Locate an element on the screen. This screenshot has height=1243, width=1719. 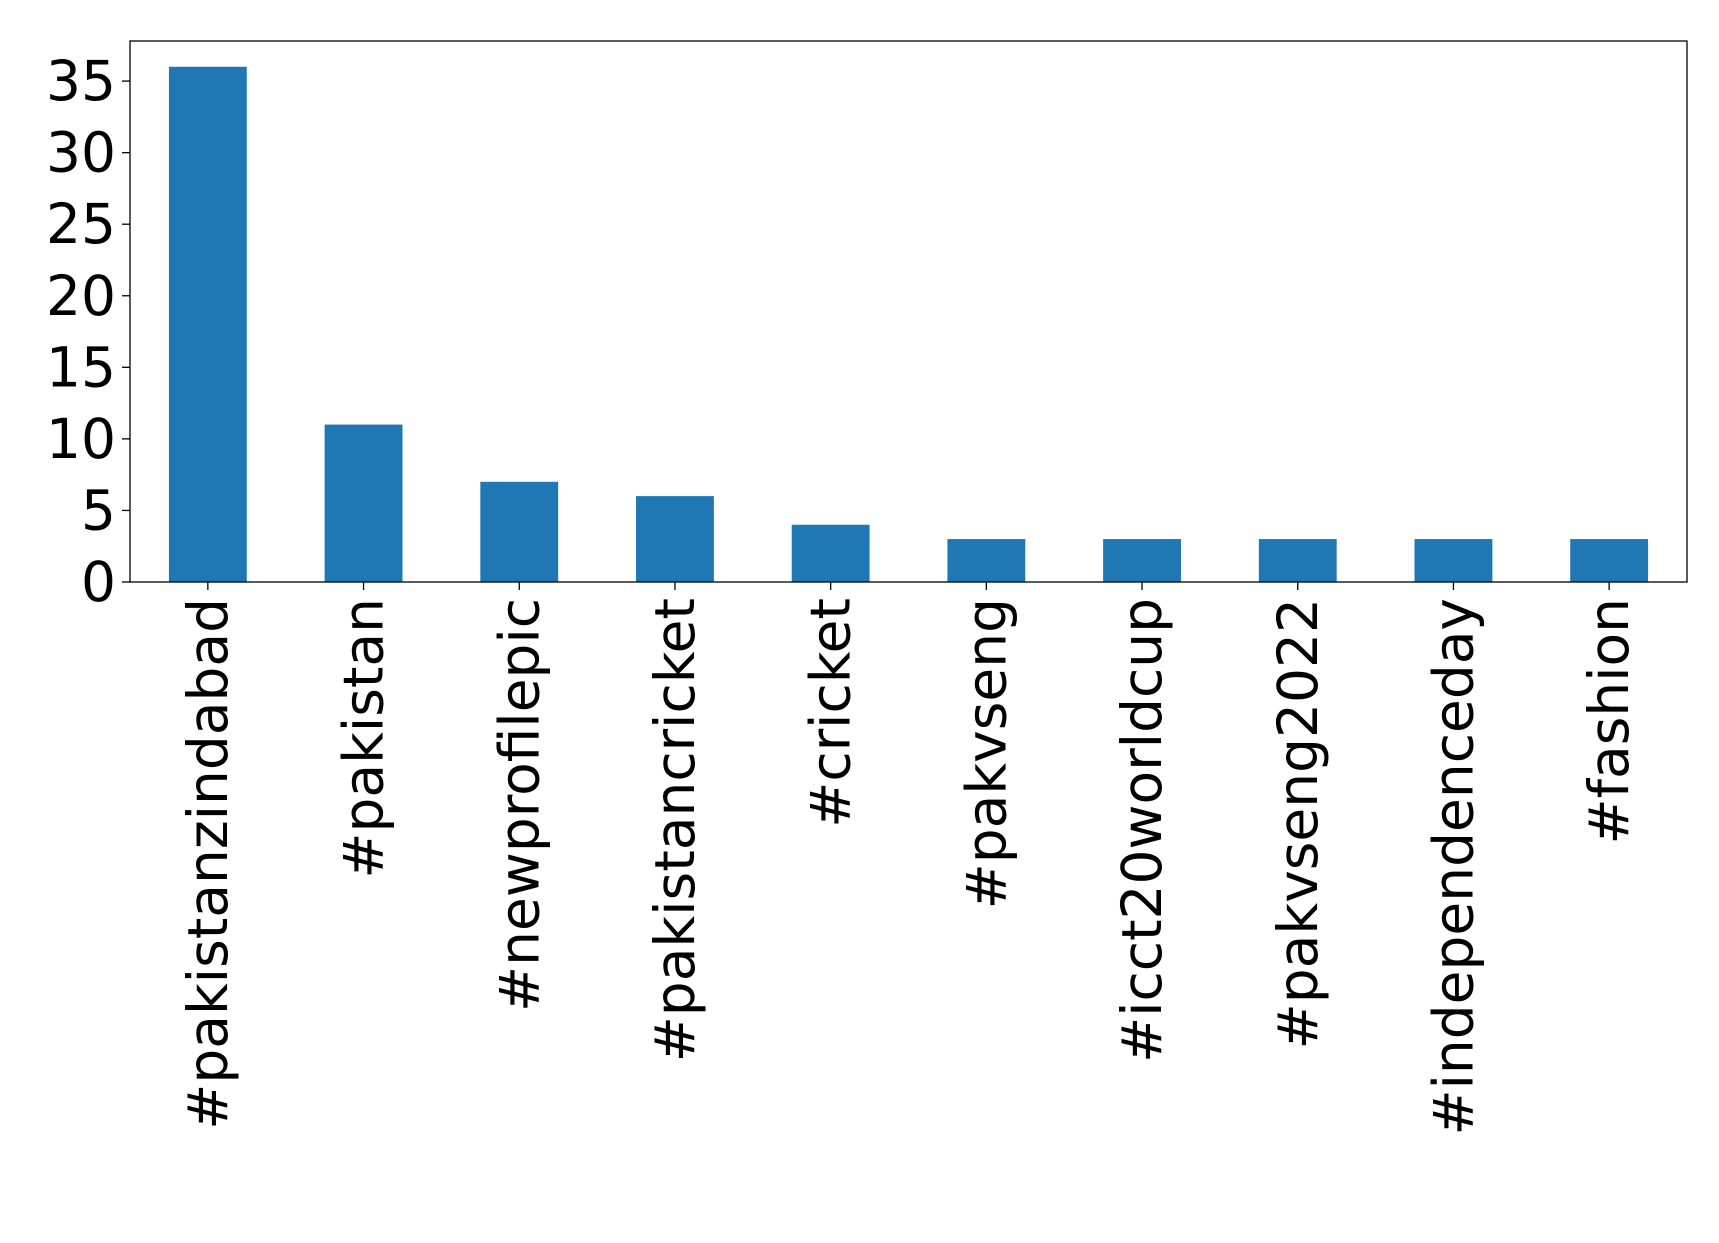
y-tick-label: 15 is located at coordinates (81, 367).